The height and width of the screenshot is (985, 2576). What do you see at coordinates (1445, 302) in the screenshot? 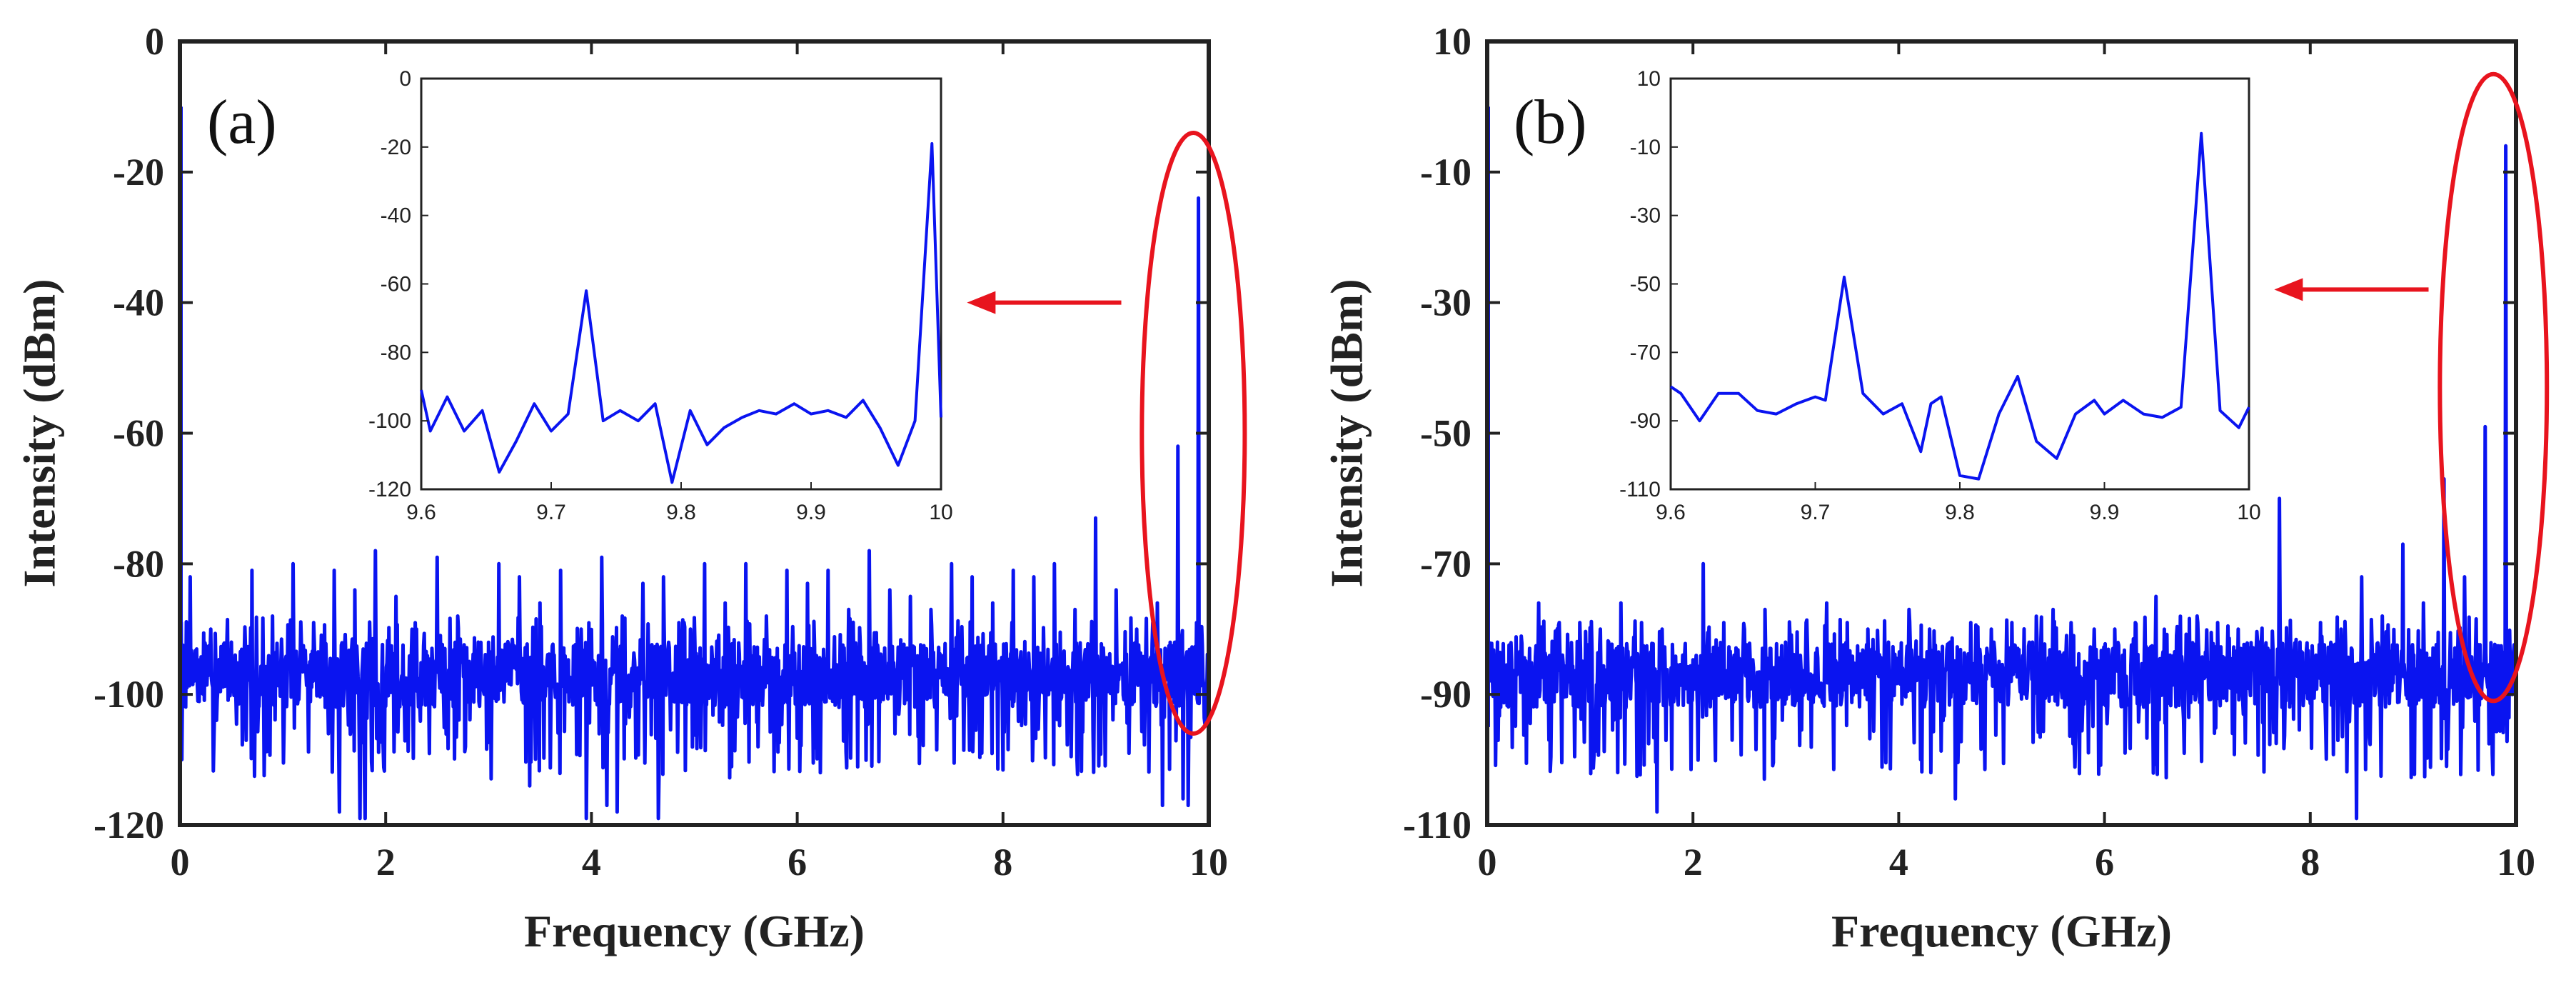
I see `y-tick-label: -30` at bounding box center [1445, 302].